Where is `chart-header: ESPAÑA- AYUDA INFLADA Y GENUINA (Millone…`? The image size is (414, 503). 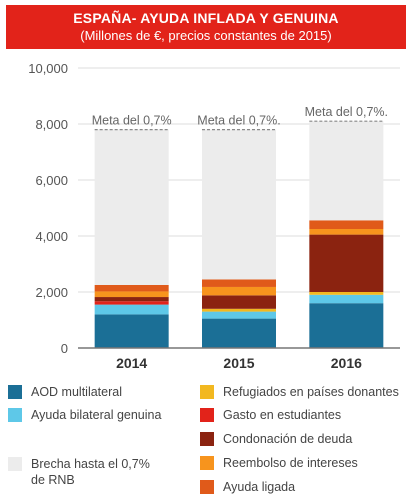 chart-header: ESPAÑA- AYUDA INFLADA Y GENUINA (Millone… is located at coordinates (206, 27).